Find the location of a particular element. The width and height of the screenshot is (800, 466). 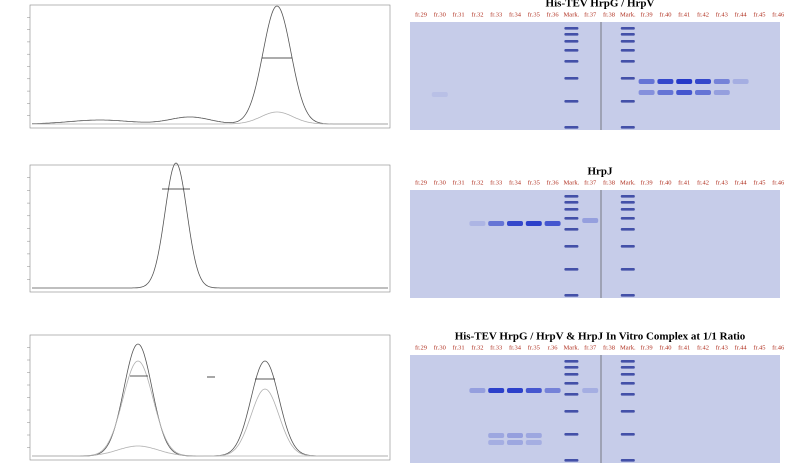

gel is located at coordinates (595, 76).